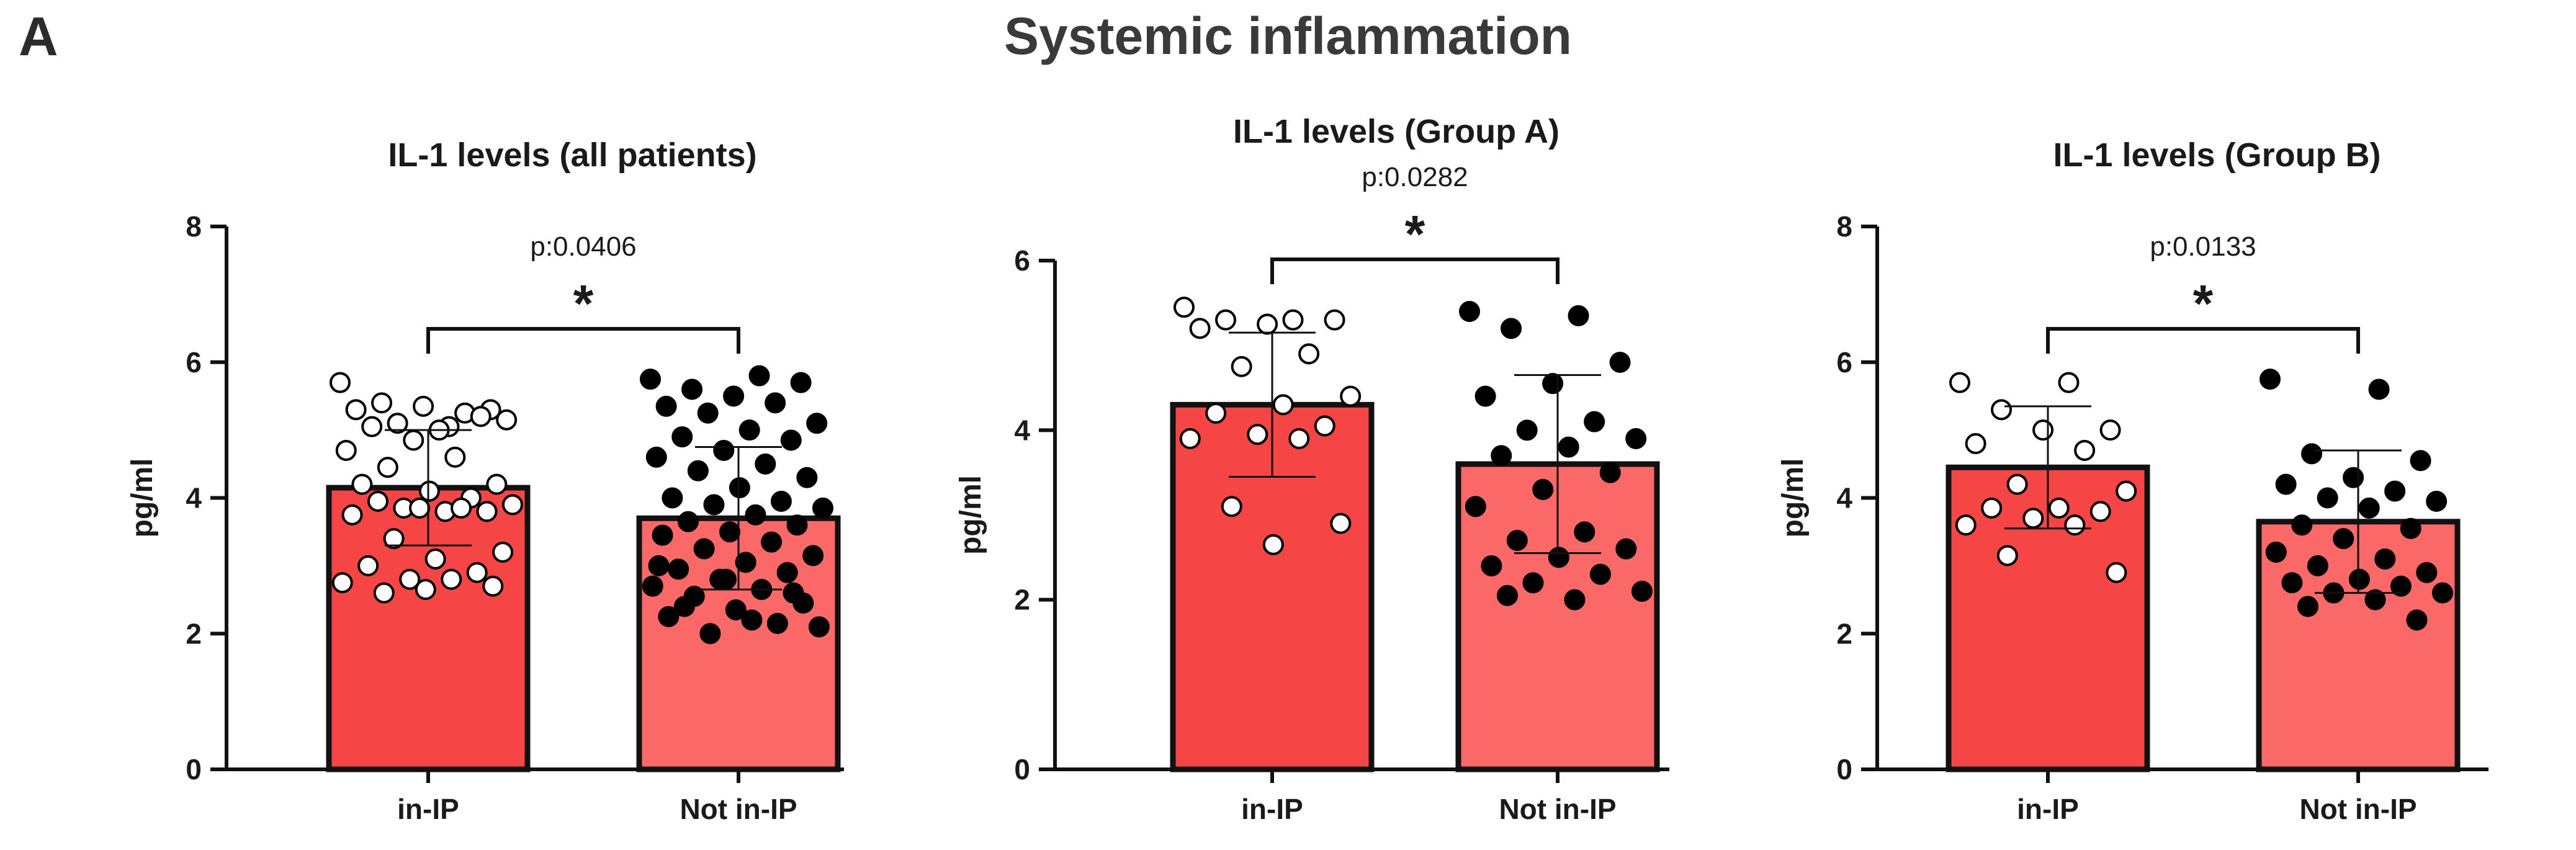 Image resolution: width=2576 pixels, height=850 pixels. I want to click on x-tick-label: Not in-IP, so click(1557, 809).